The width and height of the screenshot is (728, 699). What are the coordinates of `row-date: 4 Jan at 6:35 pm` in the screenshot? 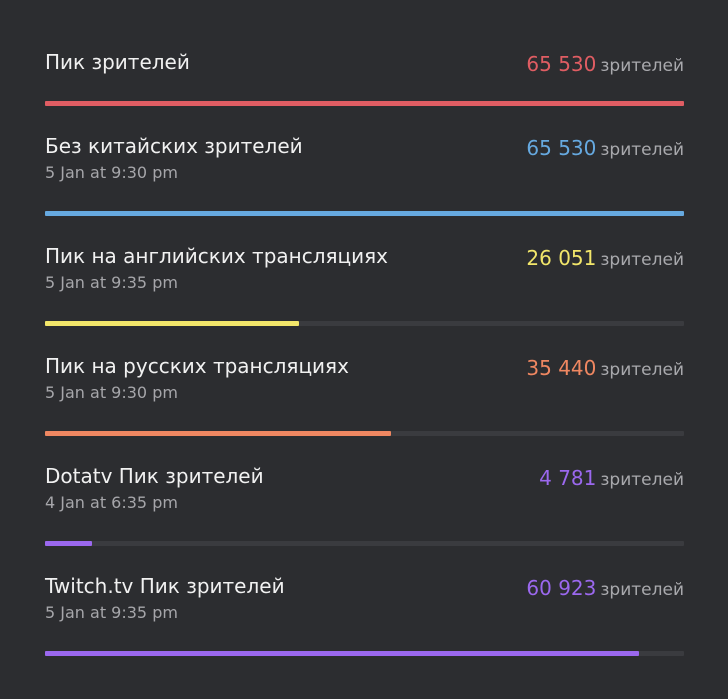 It's located at (111, 502).